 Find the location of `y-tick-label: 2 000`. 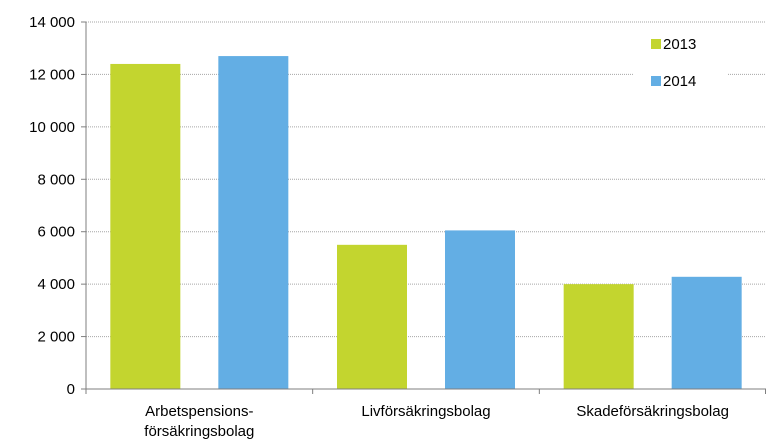

y-tick-label: 2 000 is located at coordinates (56, 337).